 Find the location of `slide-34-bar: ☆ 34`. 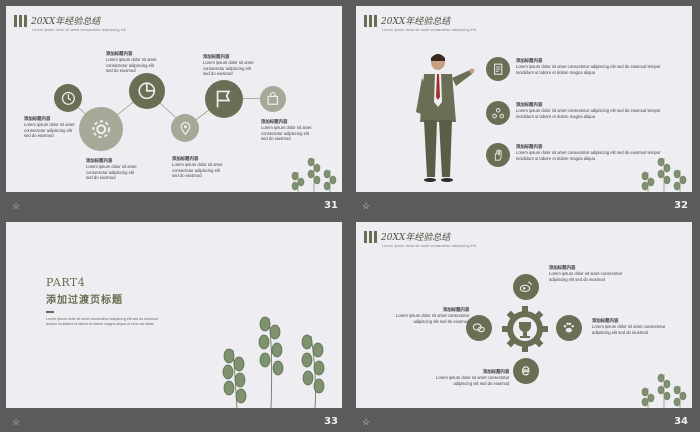

slide-34-bar: ☆ 34 is located at coordinates (524, 423).